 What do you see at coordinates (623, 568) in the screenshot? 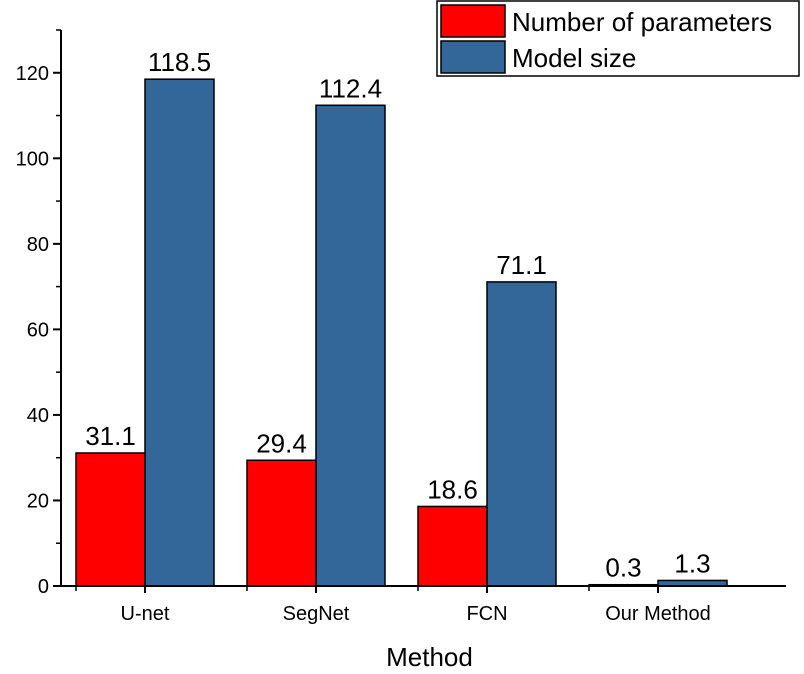
I see `bar-value-label: 0.3` at bounding box center [623, 568].